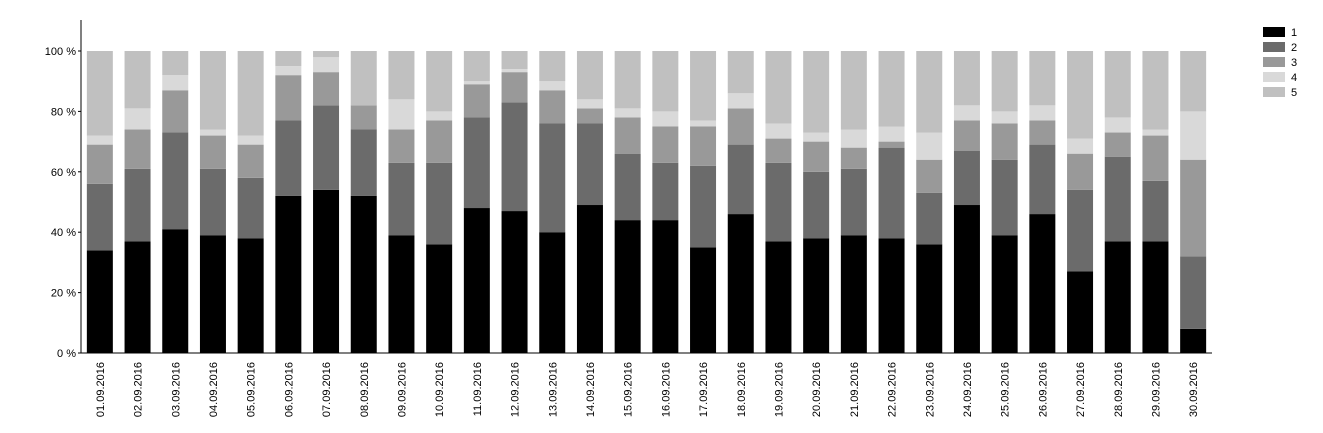  What do you see at coordinates (478, 389) in the screenshot?
I see `x-tick-label: 11.09.2016` at bounding box center [478, 389].